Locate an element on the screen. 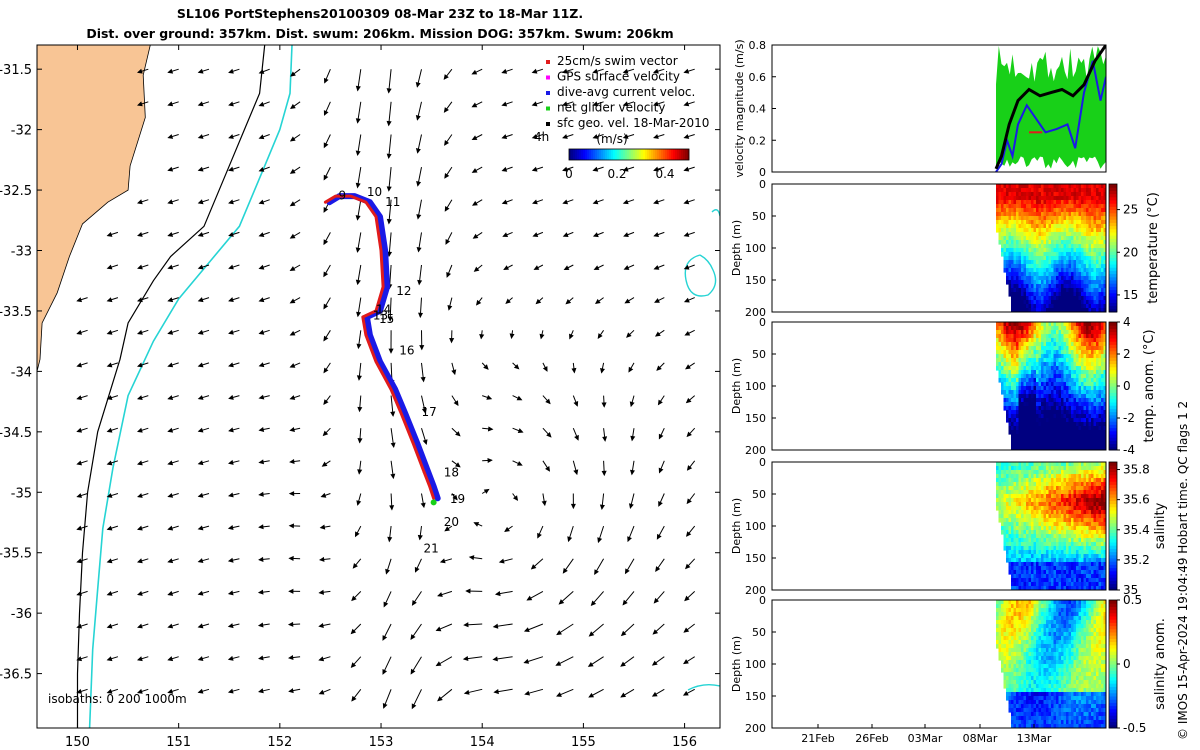 The image size is (1200, 750). isobath-seamount is located at coordinates (700, 275).